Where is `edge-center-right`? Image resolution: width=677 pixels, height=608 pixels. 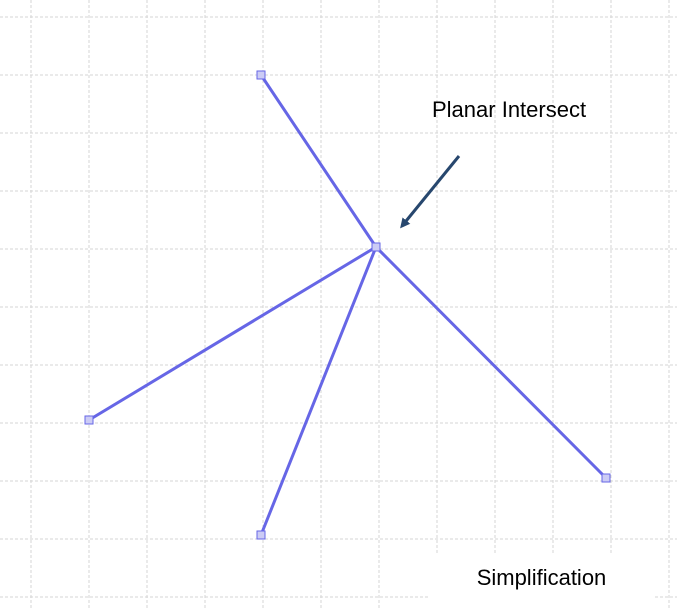 edge-center-right is located at coordinates (491, 362).